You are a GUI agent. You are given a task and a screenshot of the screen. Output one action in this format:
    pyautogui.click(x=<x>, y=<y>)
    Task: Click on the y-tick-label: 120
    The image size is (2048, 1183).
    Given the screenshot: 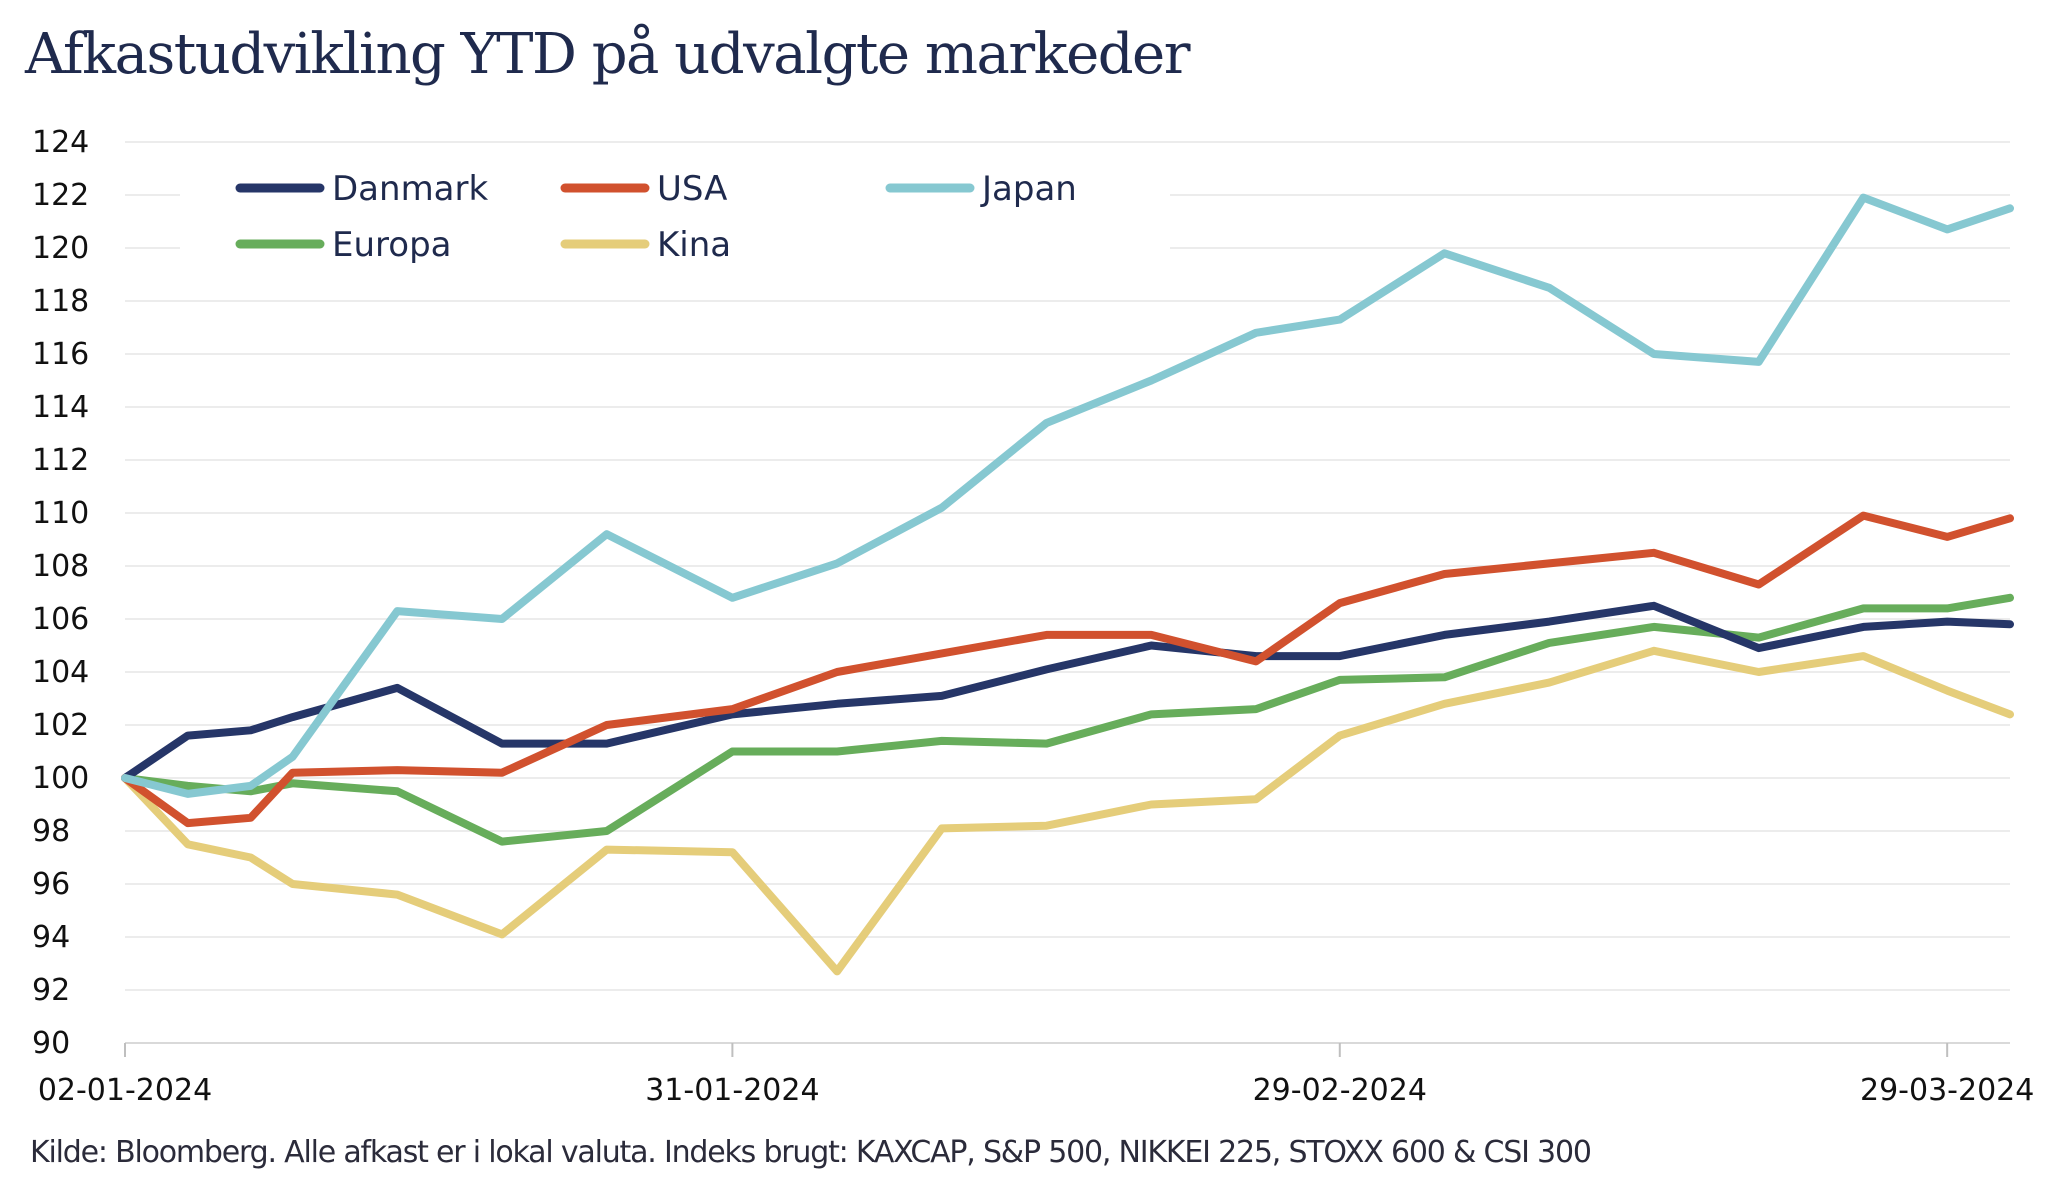 What is the action you would take?
    pyautogui.click(x=60, y=248)
    